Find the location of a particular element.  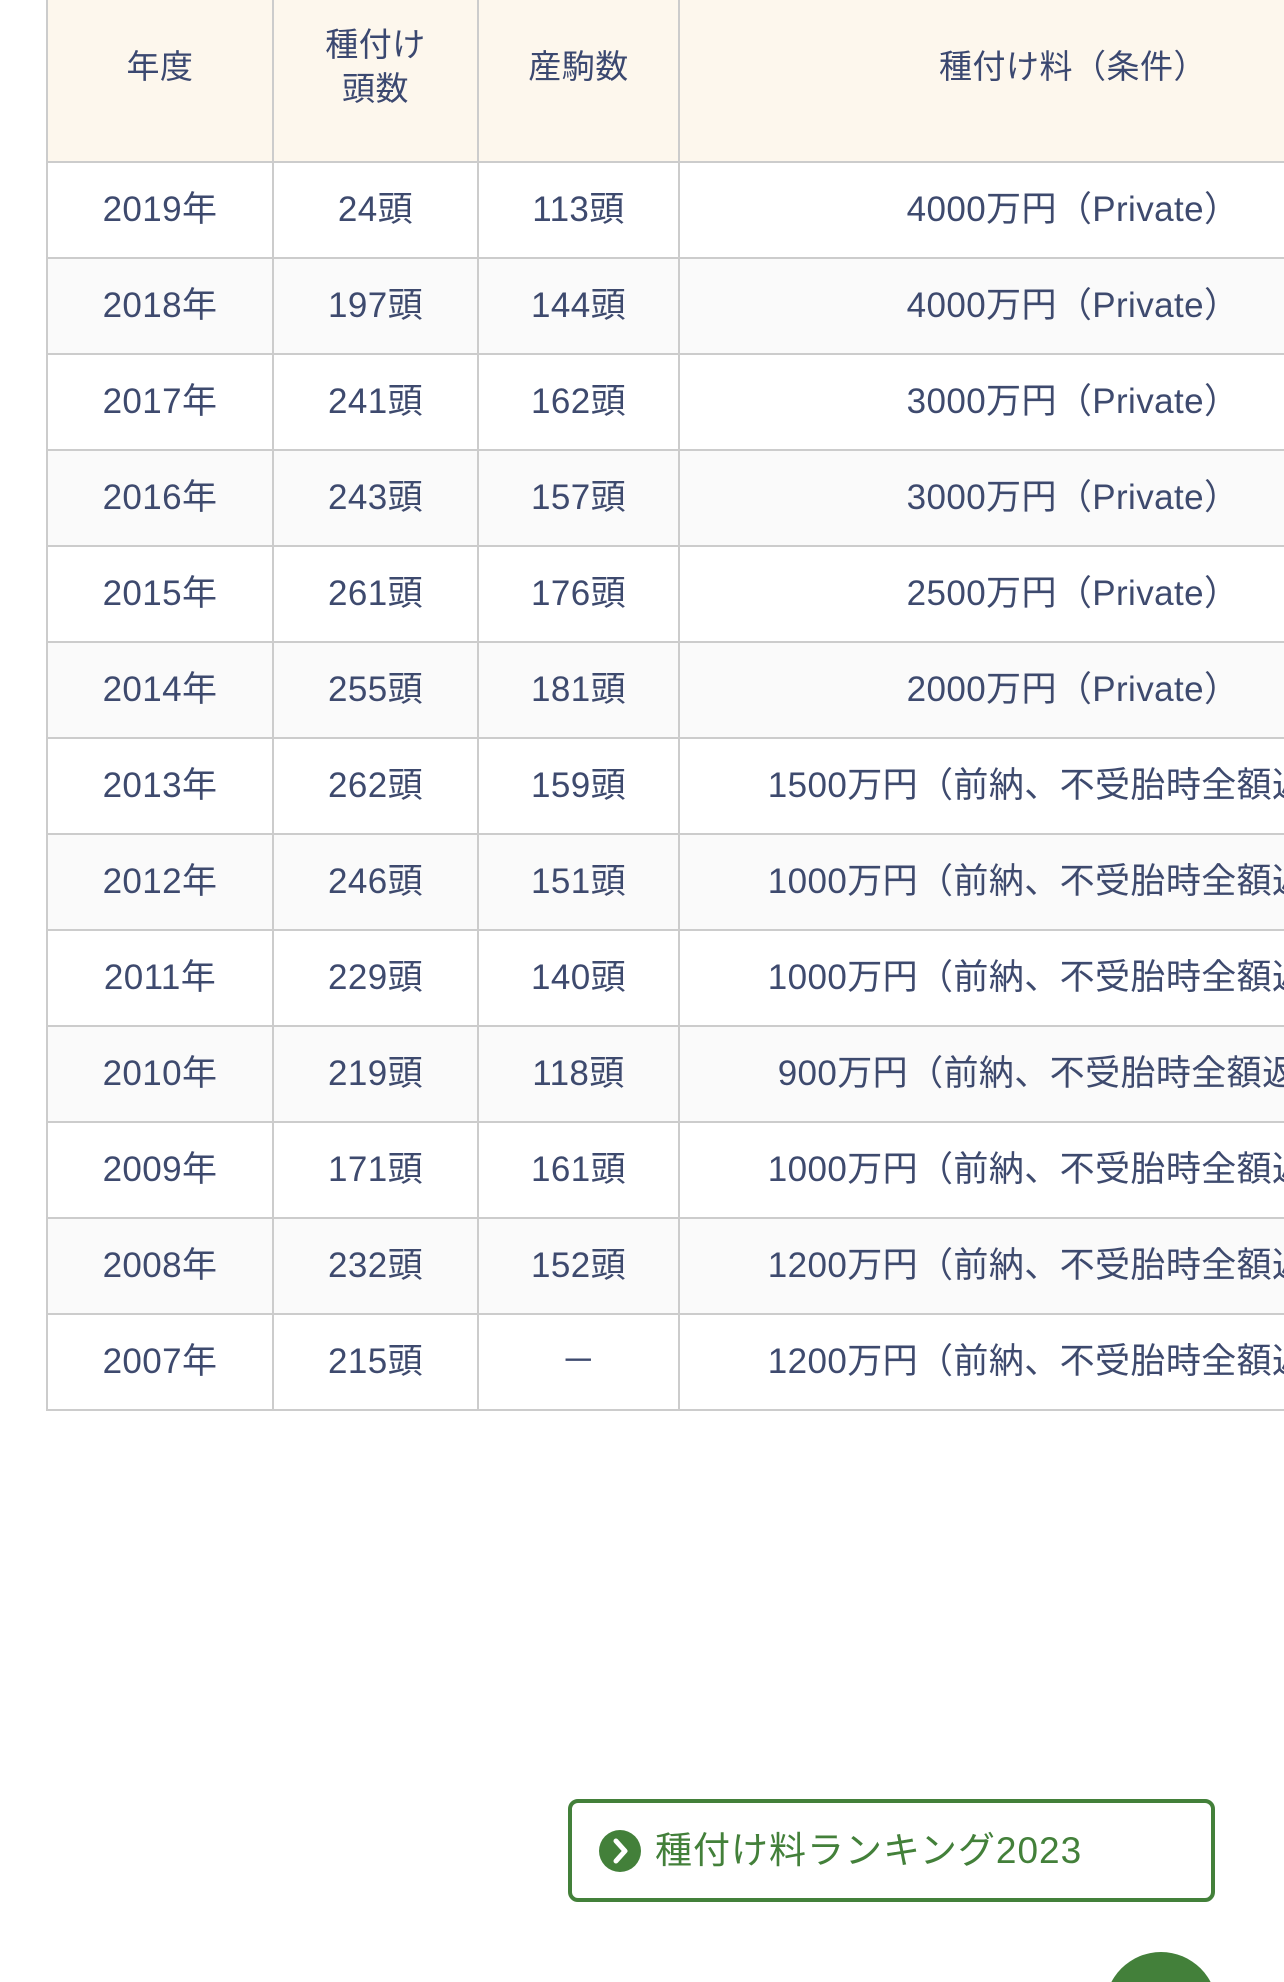

cell-foal-count: 159頭 is located at coordinates (578, 786).